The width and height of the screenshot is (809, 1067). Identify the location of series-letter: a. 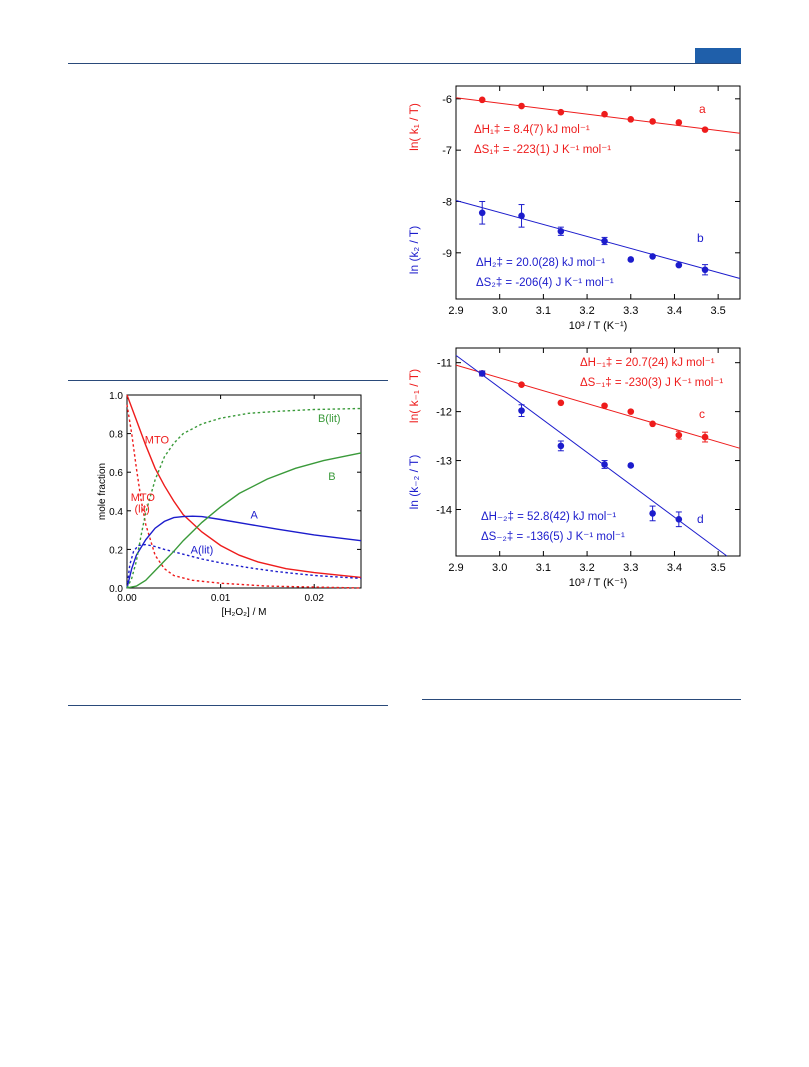
(702, 109).